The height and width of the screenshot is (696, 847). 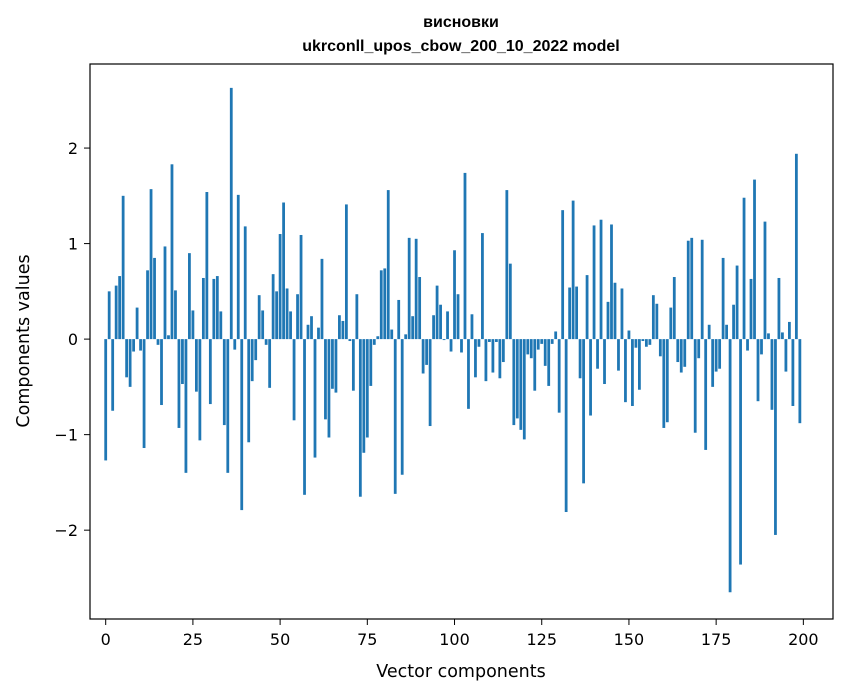 I want to click on y-axis-label: Components values, so click(x=24, y=340).